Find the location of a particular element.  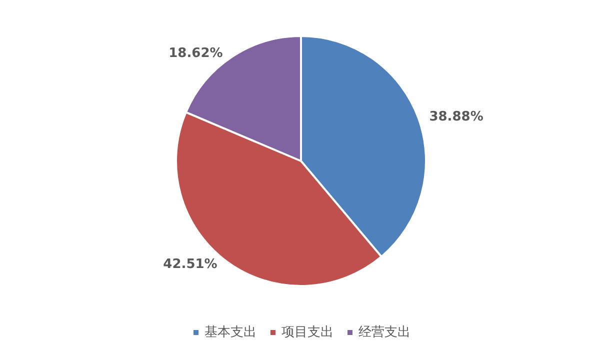

legend-label: 经营支出 is located at coordinates (384, 332).